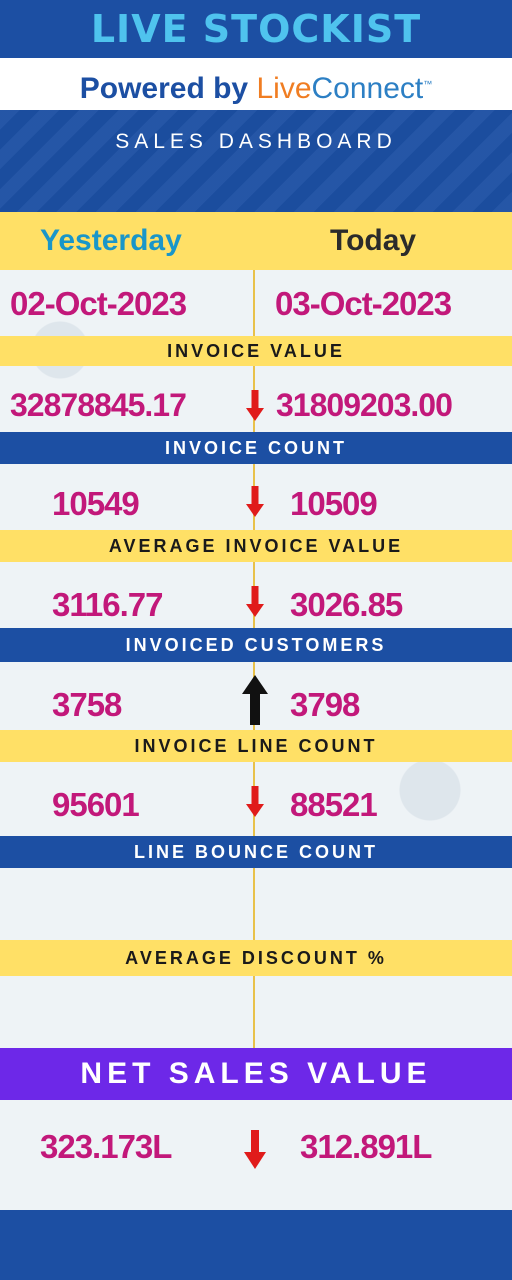 Image resolution: width=512 pixels, height=1280 pixels. What do you see at coordinates (256, 546) in the screenshot?
I see `metric-label-average-invoice-value: AVERAGE INVOICE VALUE` at bounding box center [256, 546].